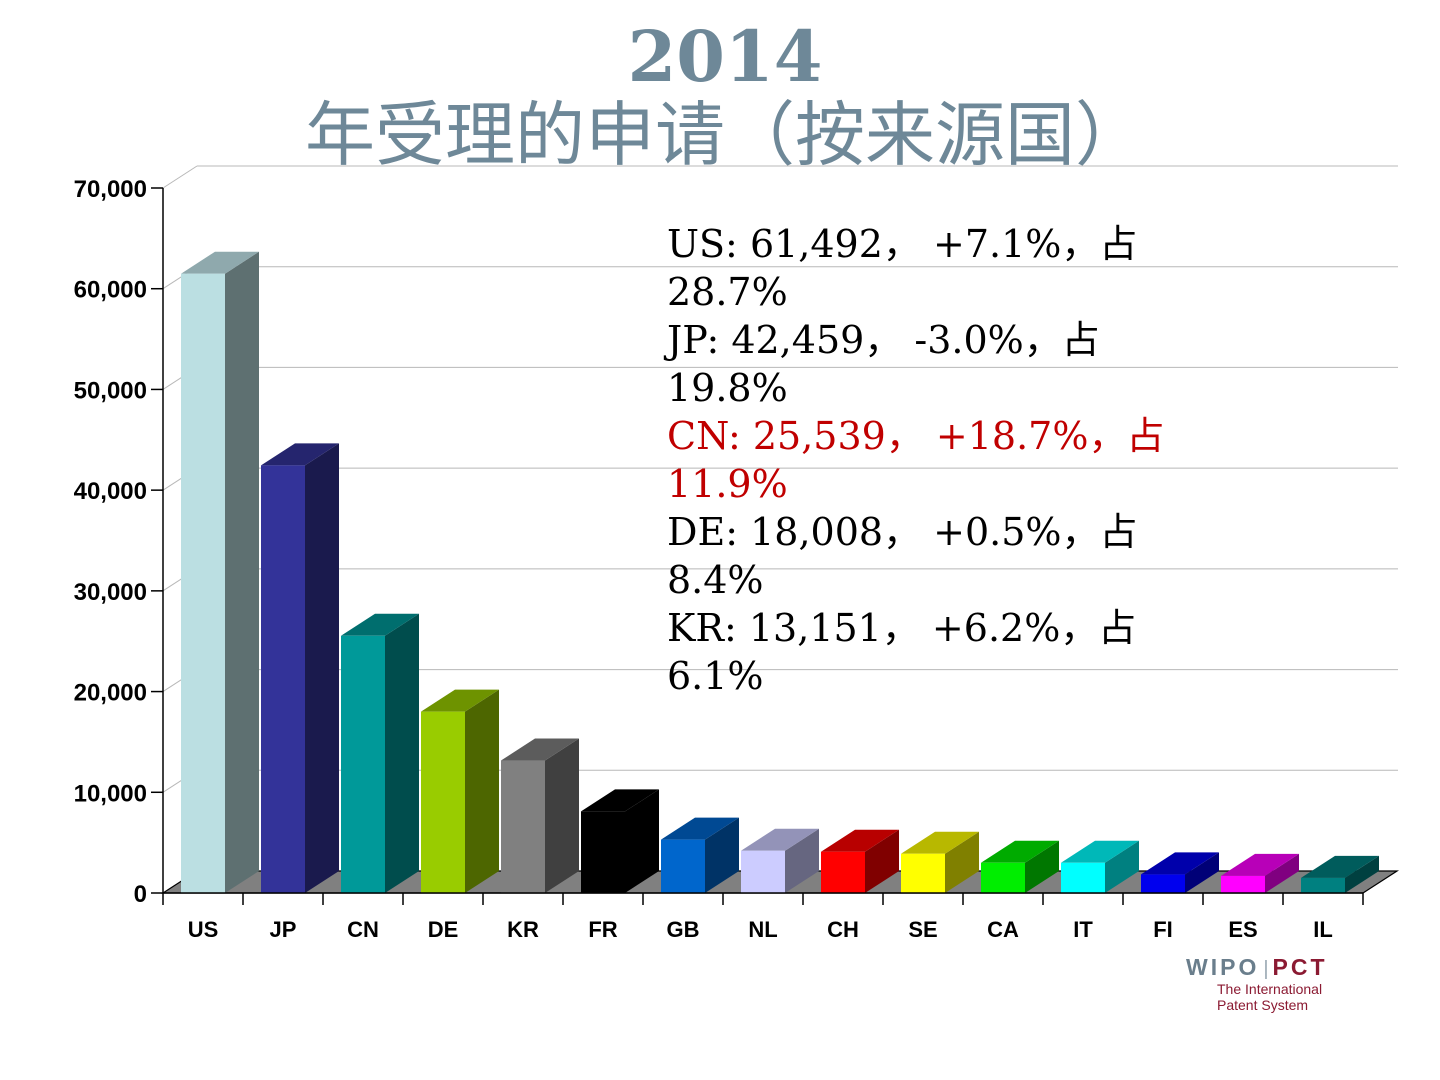 This screenshot has width=1440, height=1080. What do you see at coordinates (322, 668) in the screenshot?
I see `bar-side-JP` at bounding box center [322, 668].